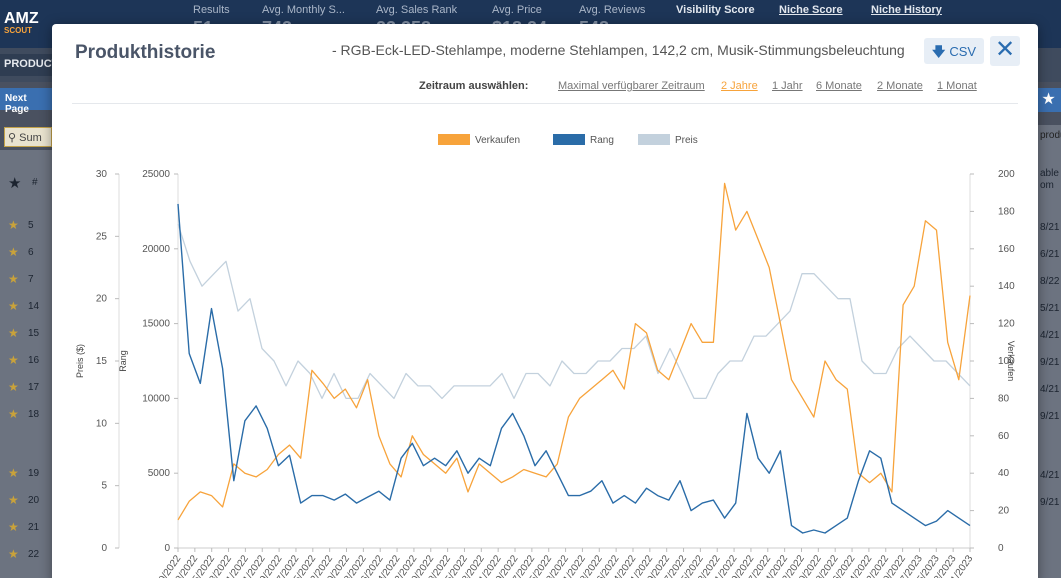 The height and width of the screenshot is (578, 1061). Describe the element at coordinates (1049, 173) in the screenshot. I see `table-cell: able` at that location.